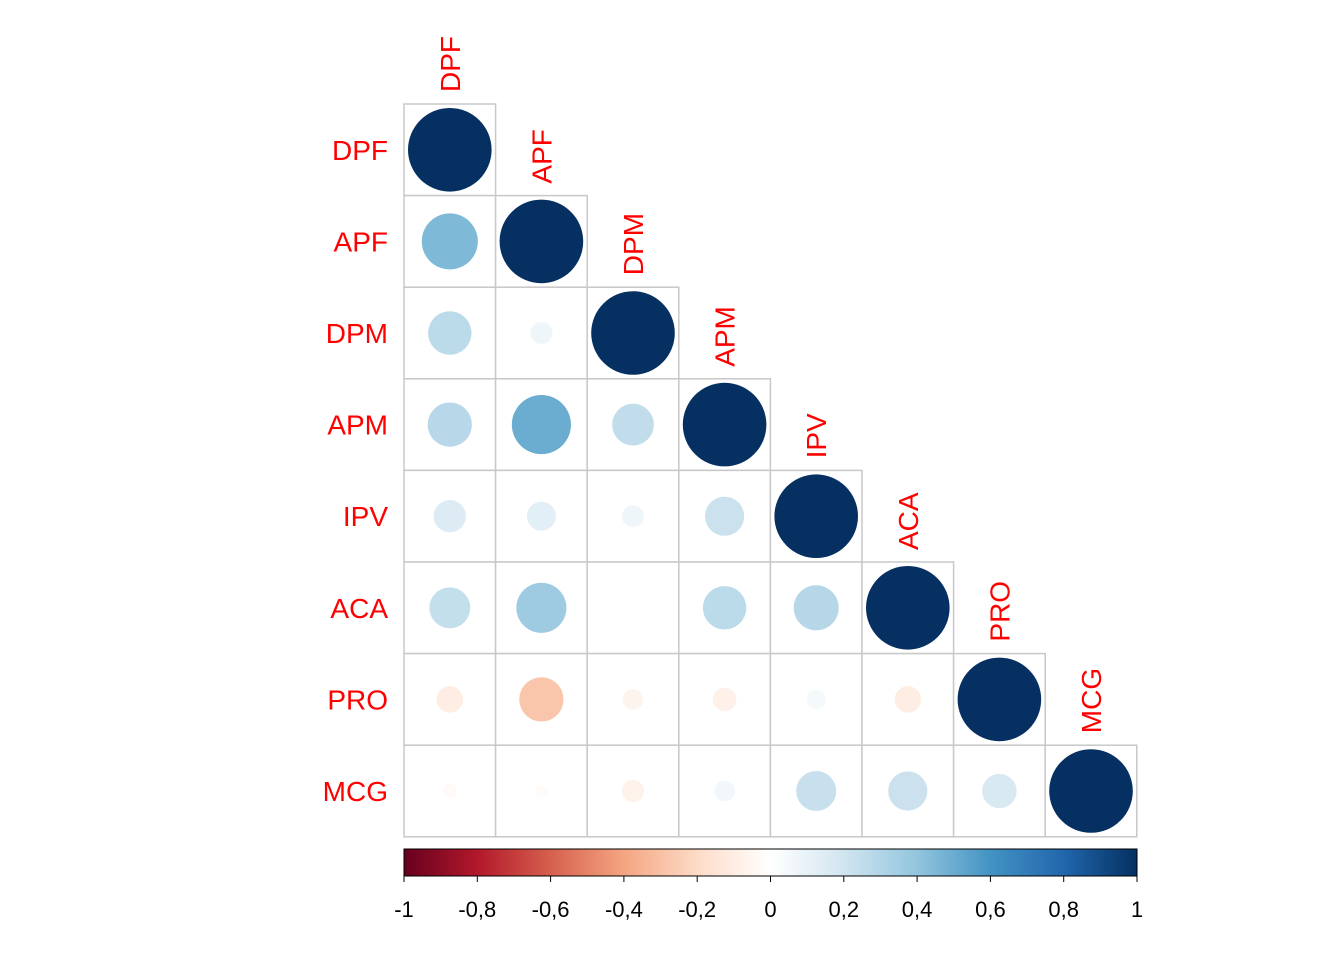 The width and height of the screenshot is (1344, 960). I want to click on colorbar-tick-label: -0,8, so click(477, 909).